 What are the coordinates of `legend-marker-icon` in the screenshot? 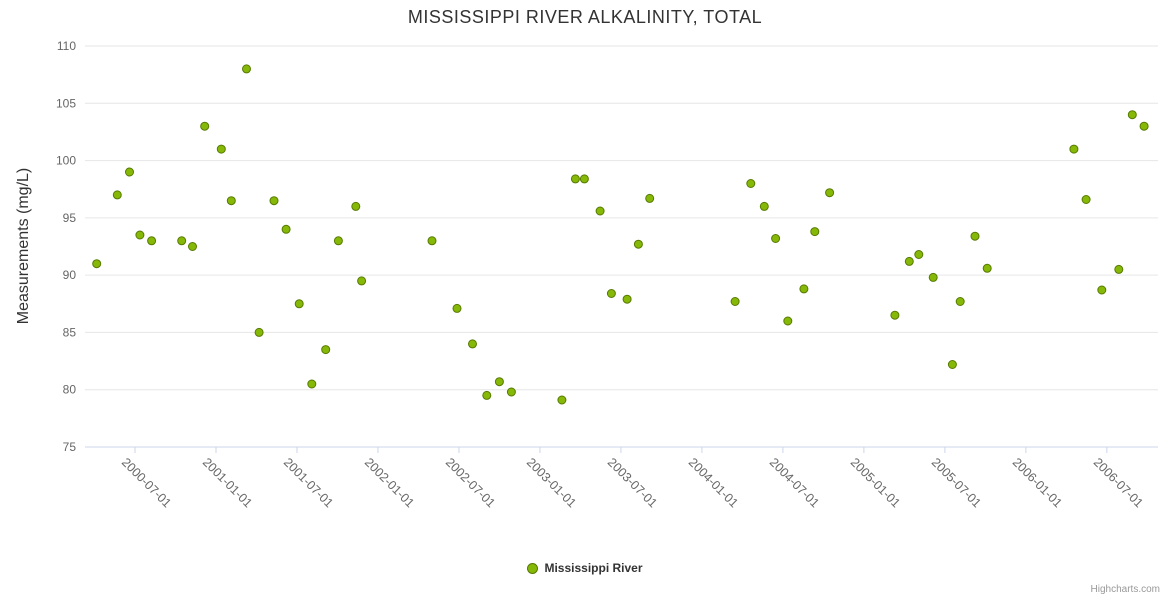 It's located at (533, 568).